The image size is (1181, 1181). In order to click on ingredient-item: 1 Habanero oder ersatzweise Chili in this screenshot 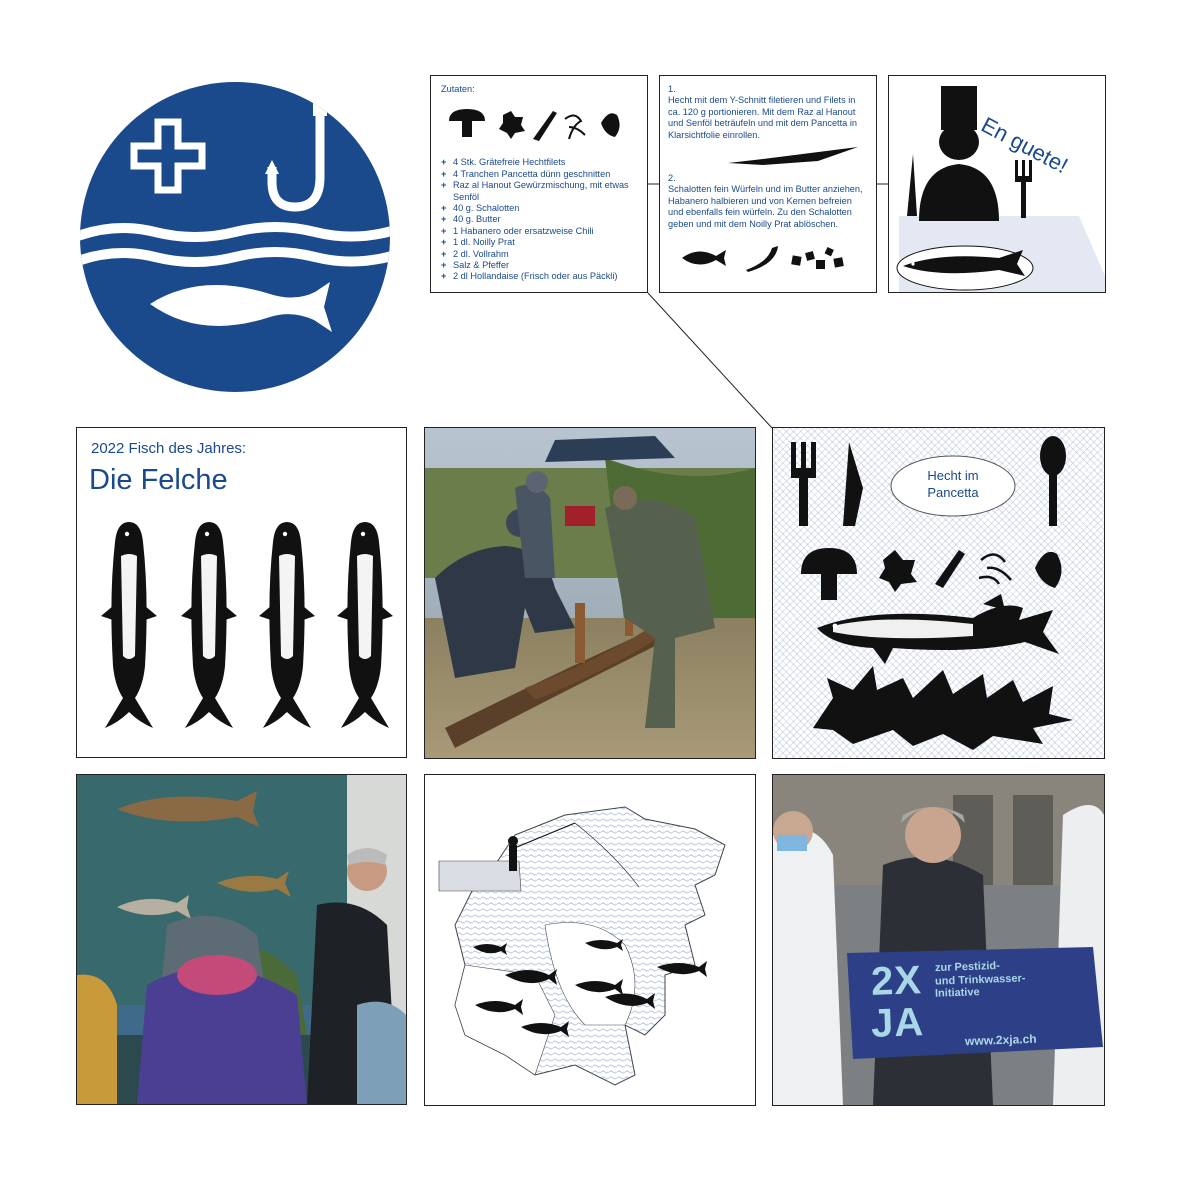, I will do `click(540, 232)`.